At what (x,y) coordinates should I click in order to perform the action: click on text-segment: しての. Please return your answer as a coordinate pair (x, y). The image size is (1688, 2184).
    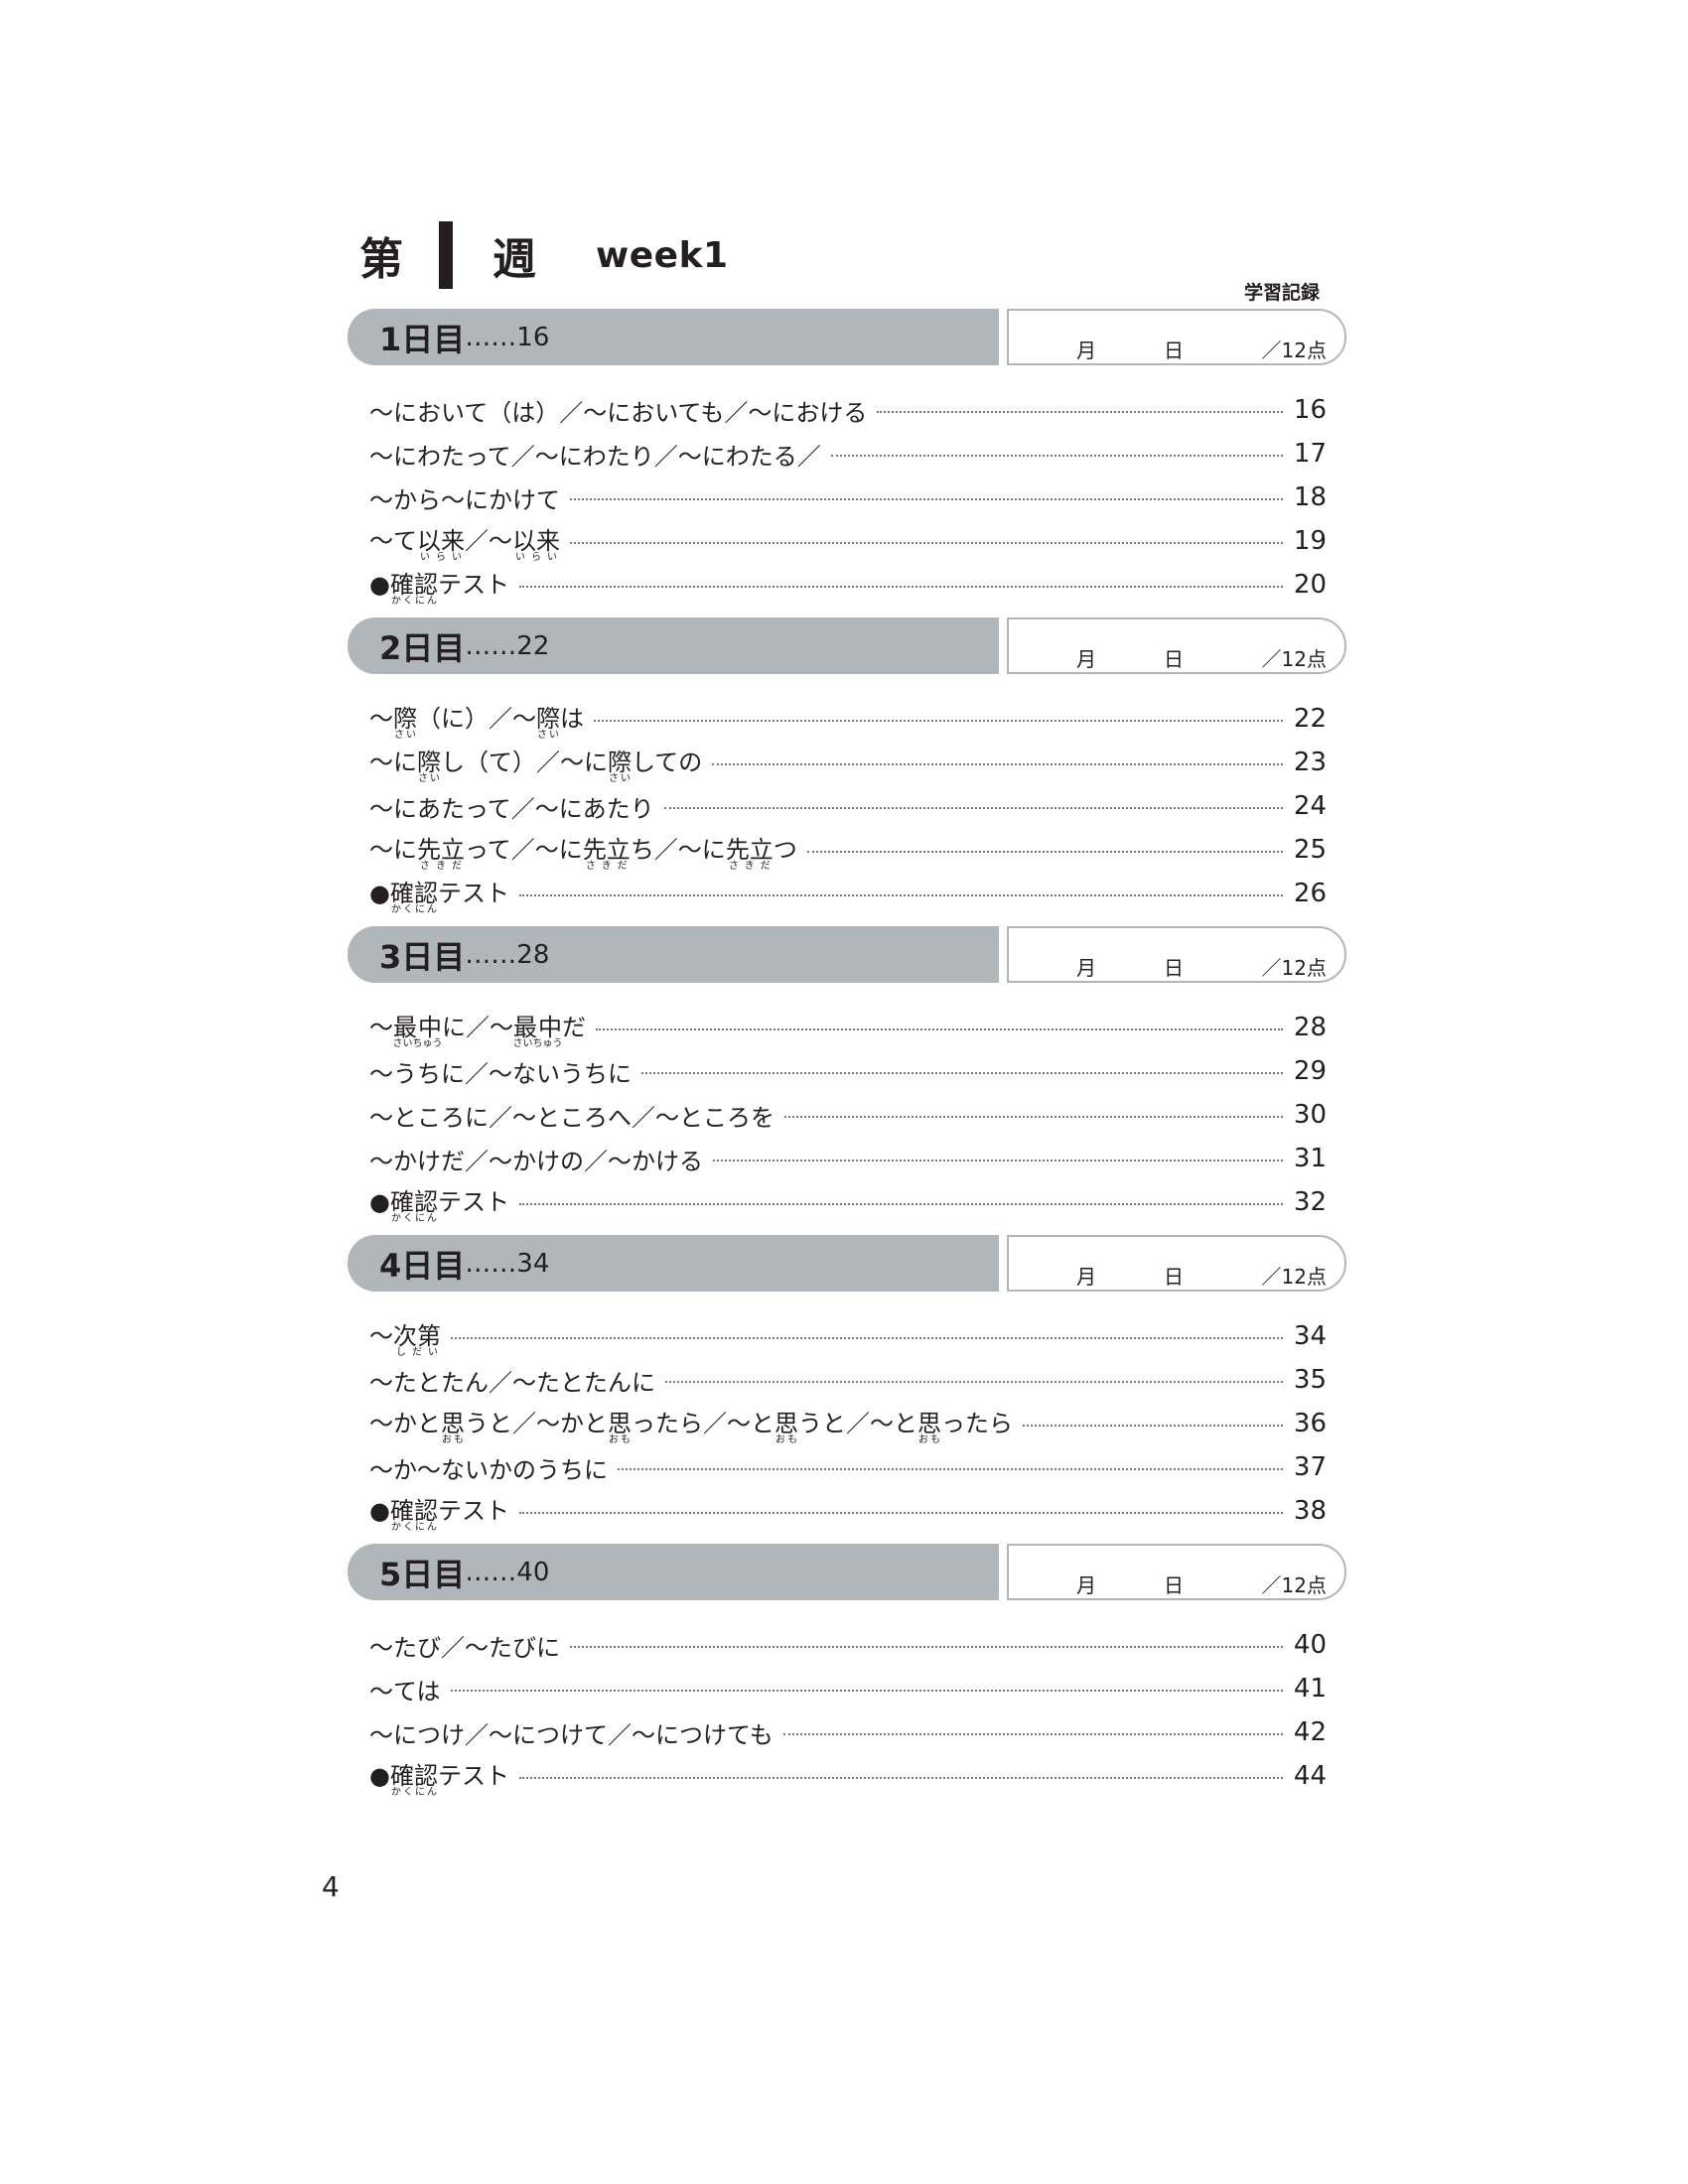
    Looking at the image, I should click on (667, 762).